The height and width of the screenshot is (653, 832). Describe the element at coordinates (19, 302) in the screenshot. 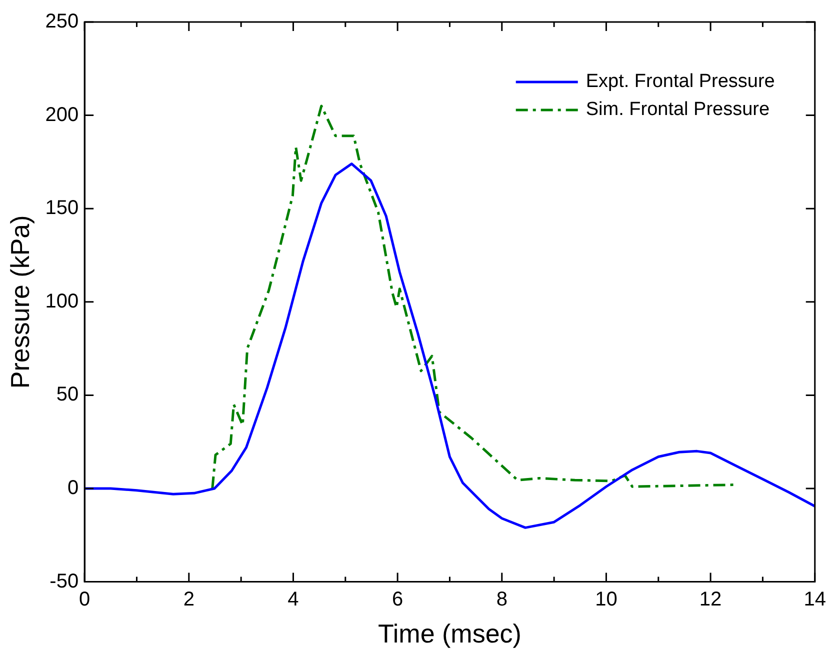

I see `y-axis-title: Pressure (kPa)` at that location.